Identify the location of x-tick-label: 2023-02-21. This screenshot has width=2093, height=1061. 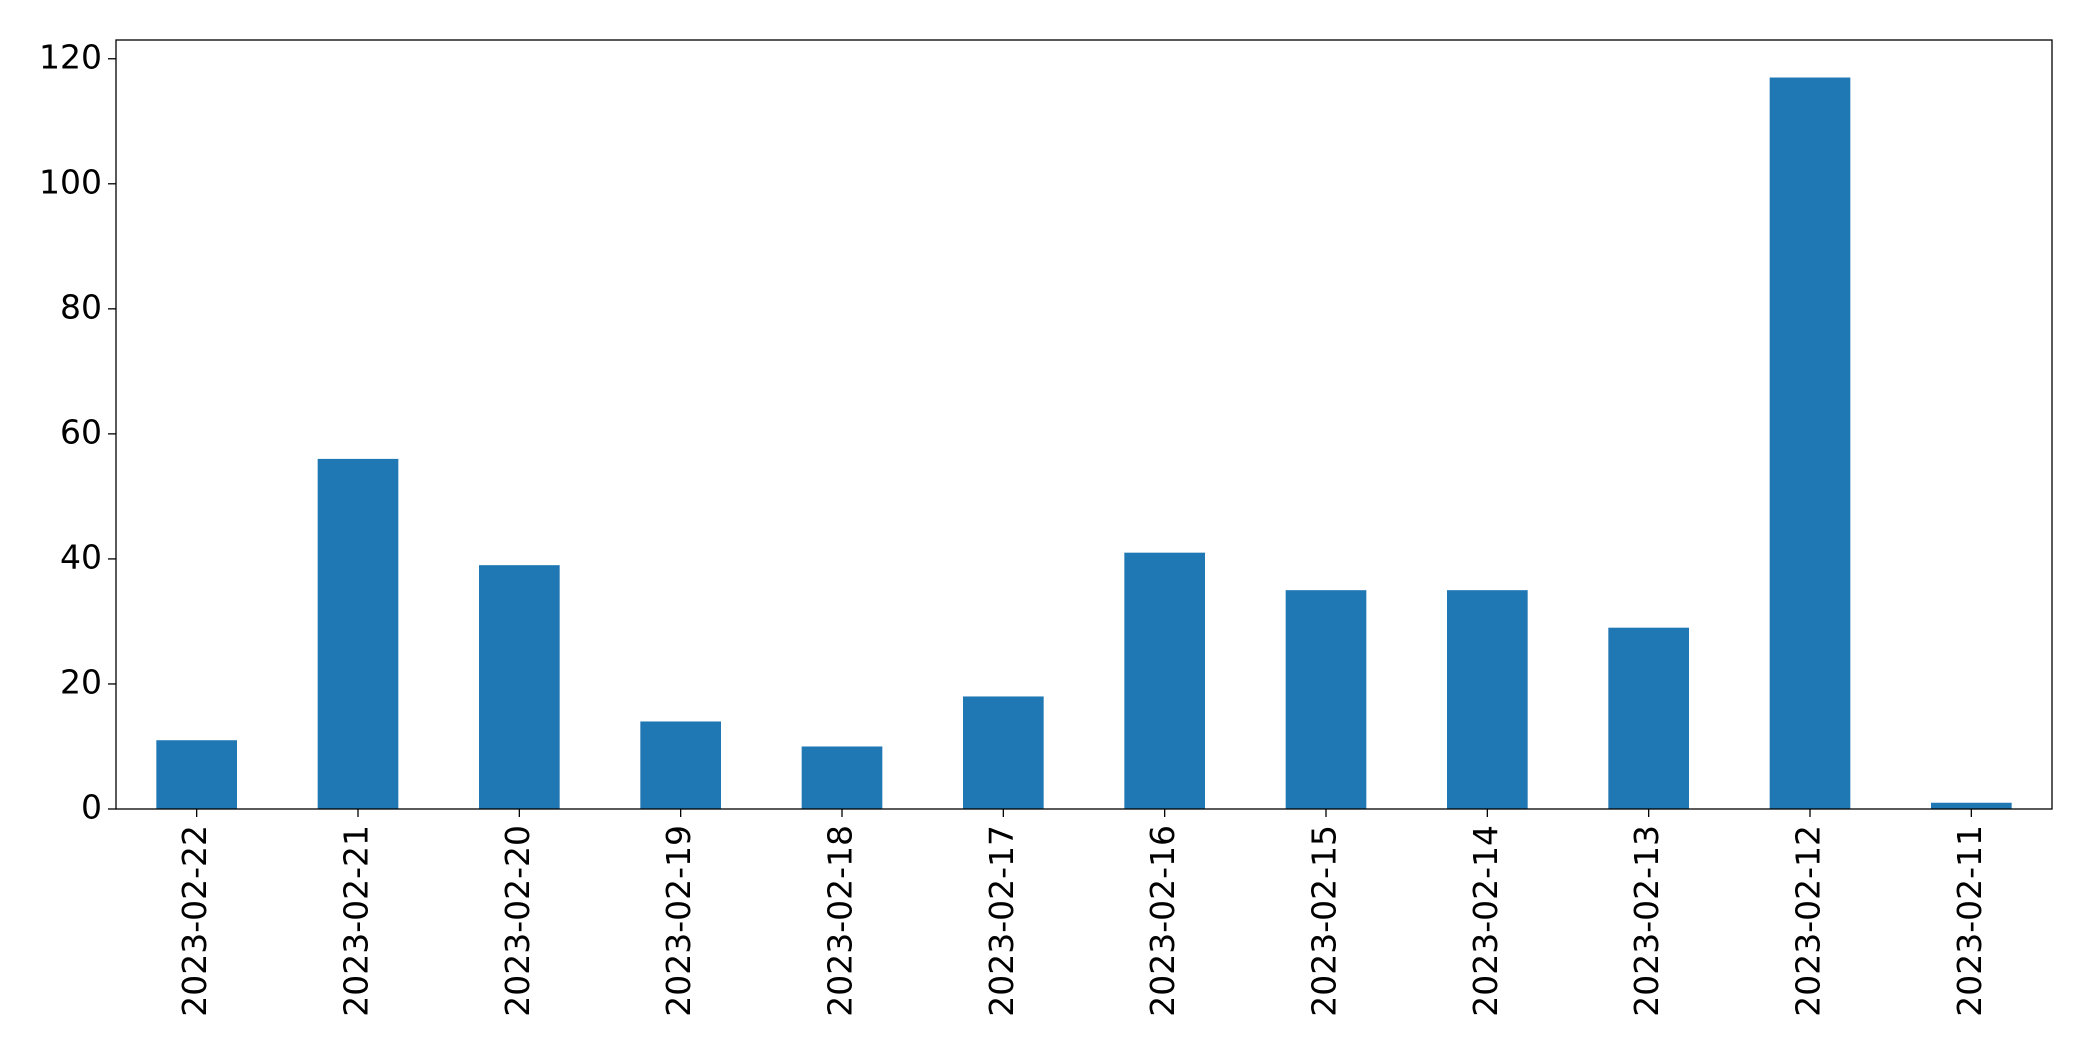
(356, 921).